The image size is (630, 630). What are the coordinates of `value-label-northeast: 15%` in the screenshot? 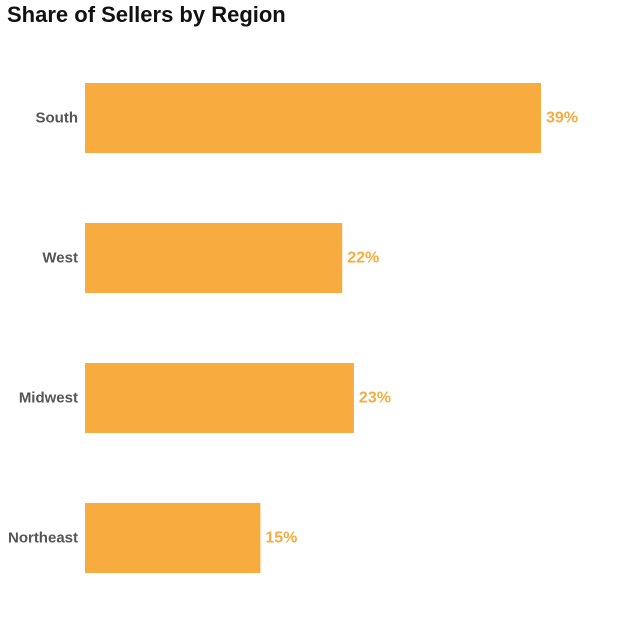 It's located at (281, 538).